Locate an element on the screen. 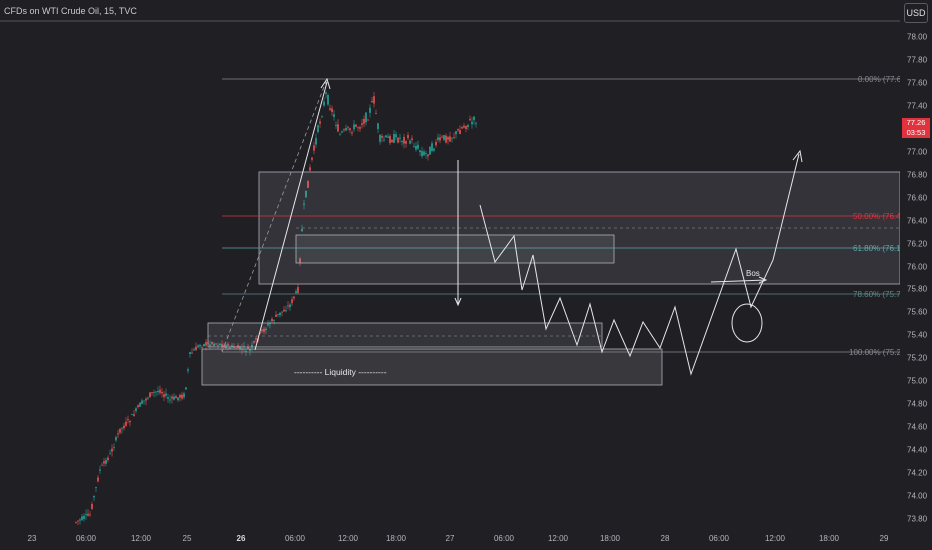 The image size is (932, 550). time-tick: 18:00 is located at coordinates (396, 538).